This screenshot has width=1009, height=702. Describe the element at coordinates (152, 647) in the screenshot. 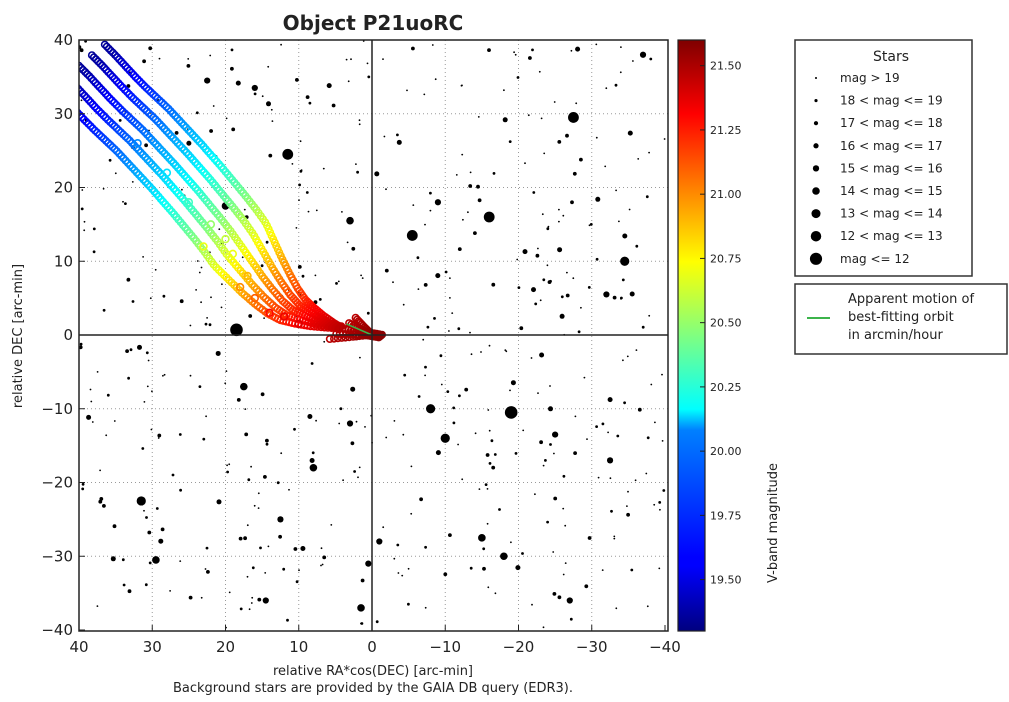

I see `x-tick-label: 30` at that location.